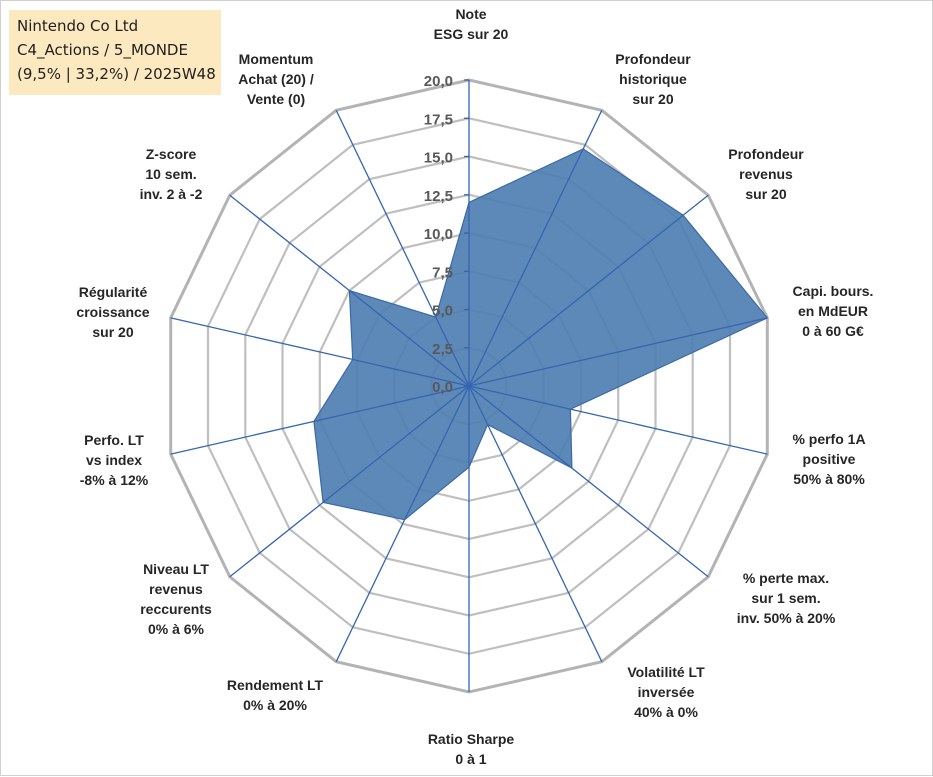 The width and height of the screenshot is (933, 777). I want to click on axis-label-line: Ratio Sharpe, so click(471, 739).